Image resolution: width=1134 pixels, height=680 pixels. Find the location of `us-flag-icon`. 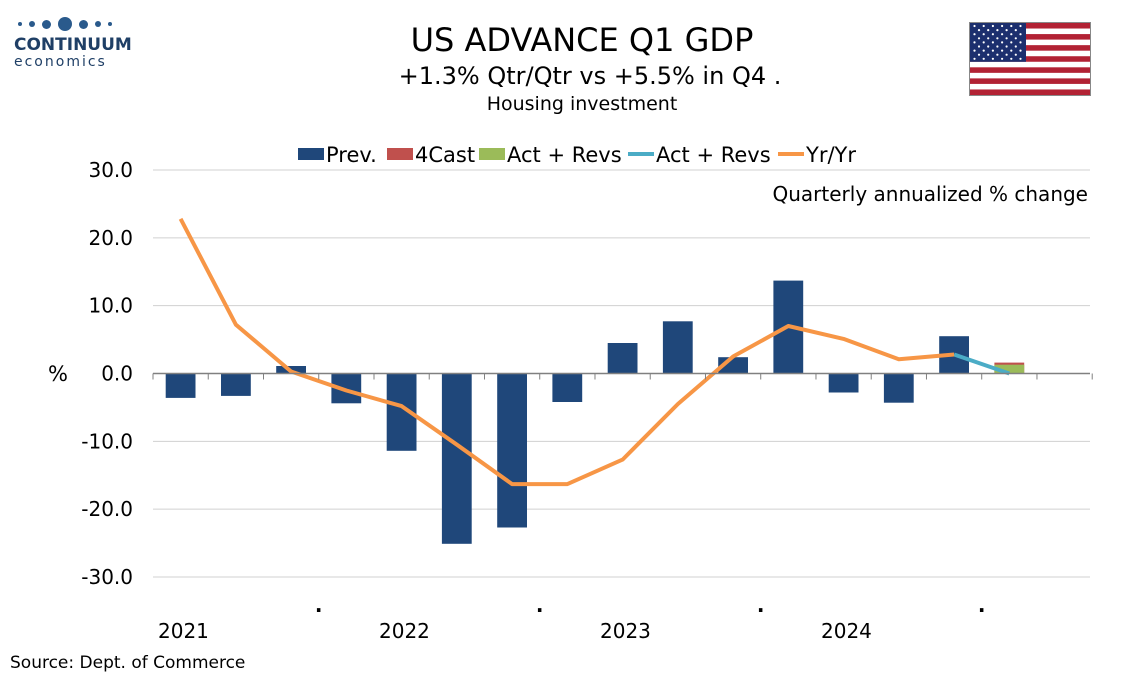

us-flag-icon is located at coordinates (1030, 59).